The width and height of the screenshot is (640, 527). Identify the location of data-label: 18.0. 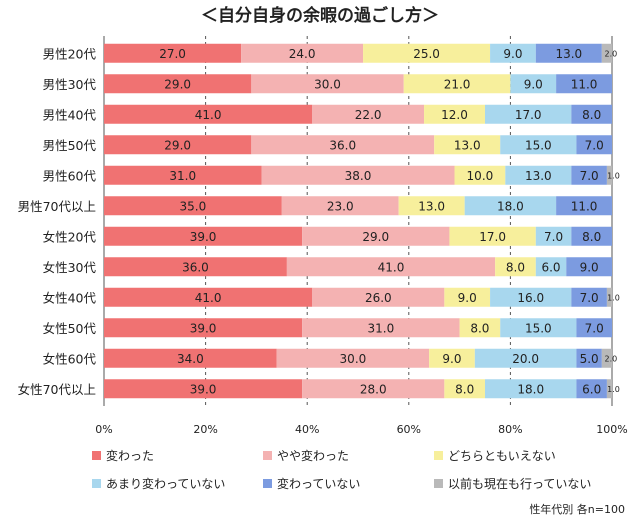
(510, 206).